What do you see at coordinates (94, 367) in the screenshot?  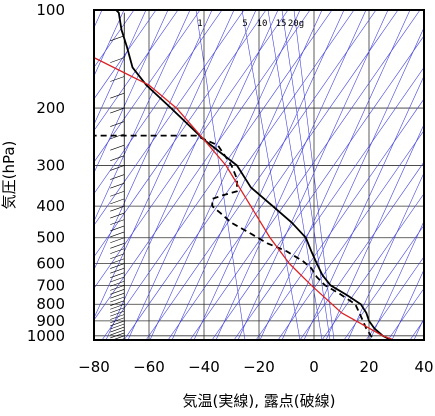 I see `x-tick-label: −80` at bounding box center [94, 367].